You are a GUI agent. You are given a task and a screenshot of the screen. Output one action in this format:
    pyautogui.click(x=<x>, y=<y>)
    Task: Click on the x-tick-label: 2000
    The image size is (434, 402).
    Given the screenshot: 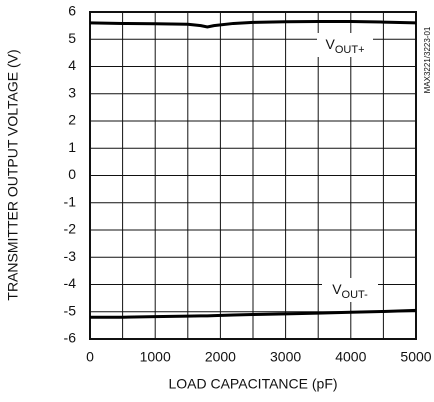 What is the action you would take?
    pyautogui.click(x=220, y=357)
    